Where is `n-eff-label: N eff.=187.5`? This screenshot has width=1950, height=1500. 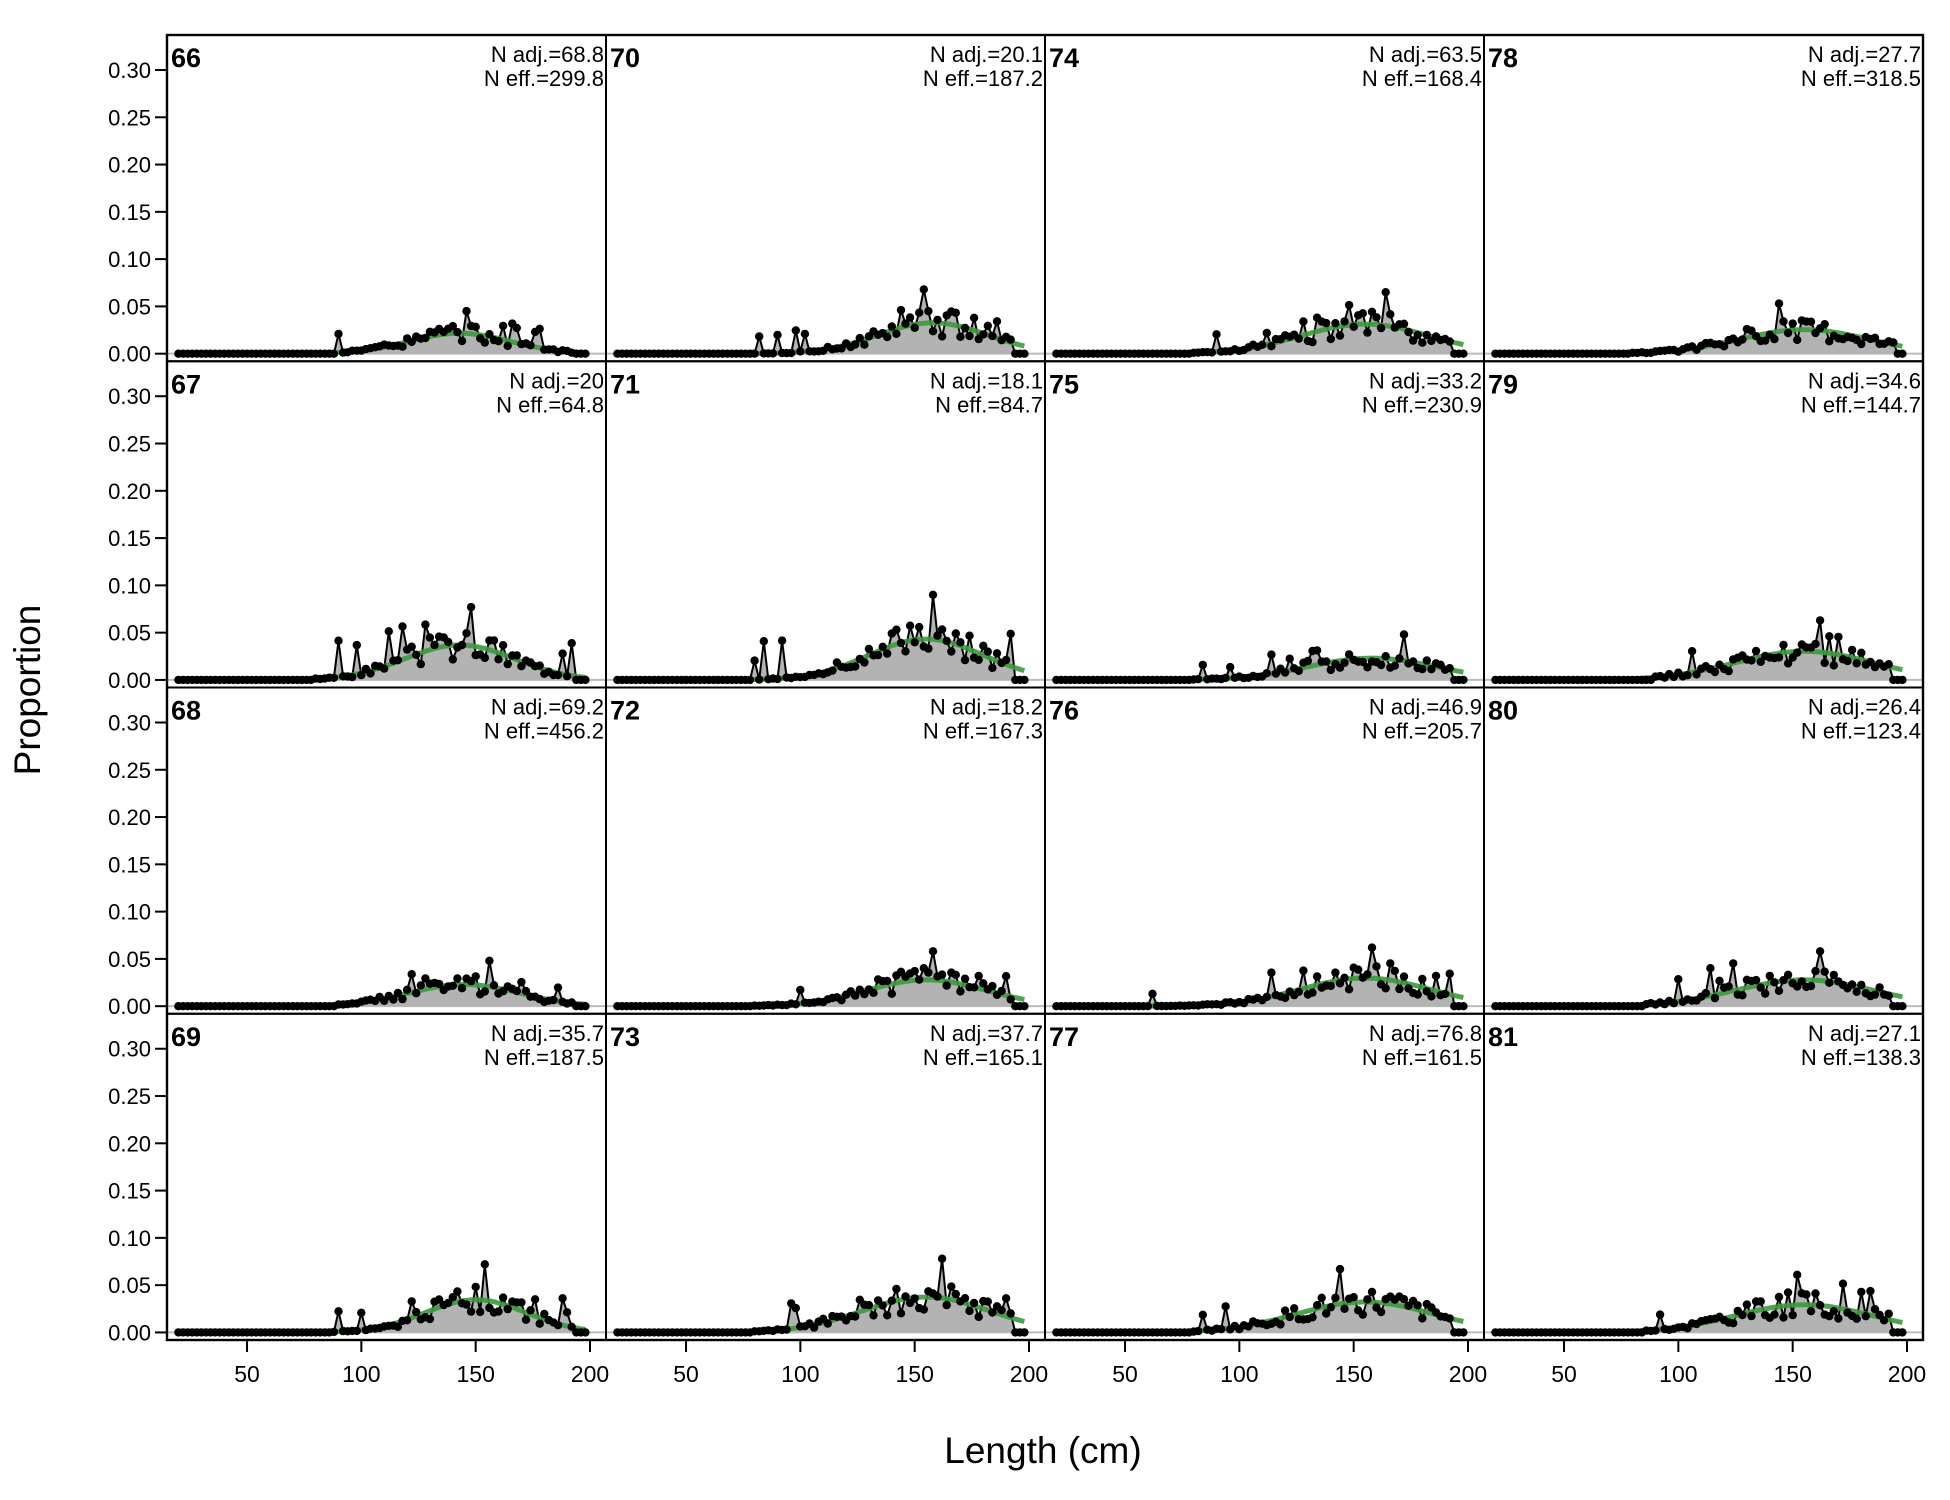 n-eff-label: N eff.=187.5 is located at coordinates (544, 1057).